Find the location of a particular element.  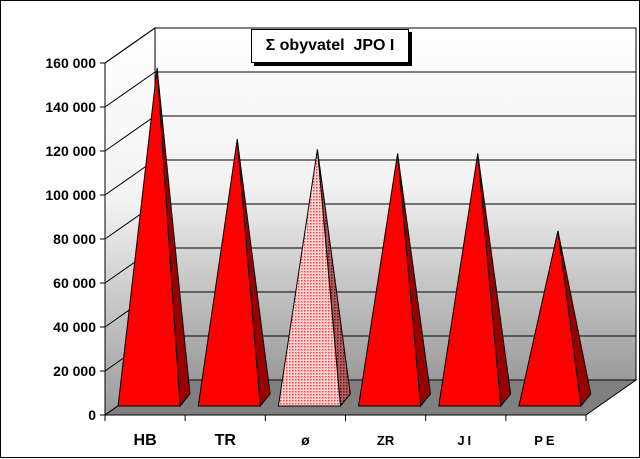

bar-HB is located at coordinates (154, 237).